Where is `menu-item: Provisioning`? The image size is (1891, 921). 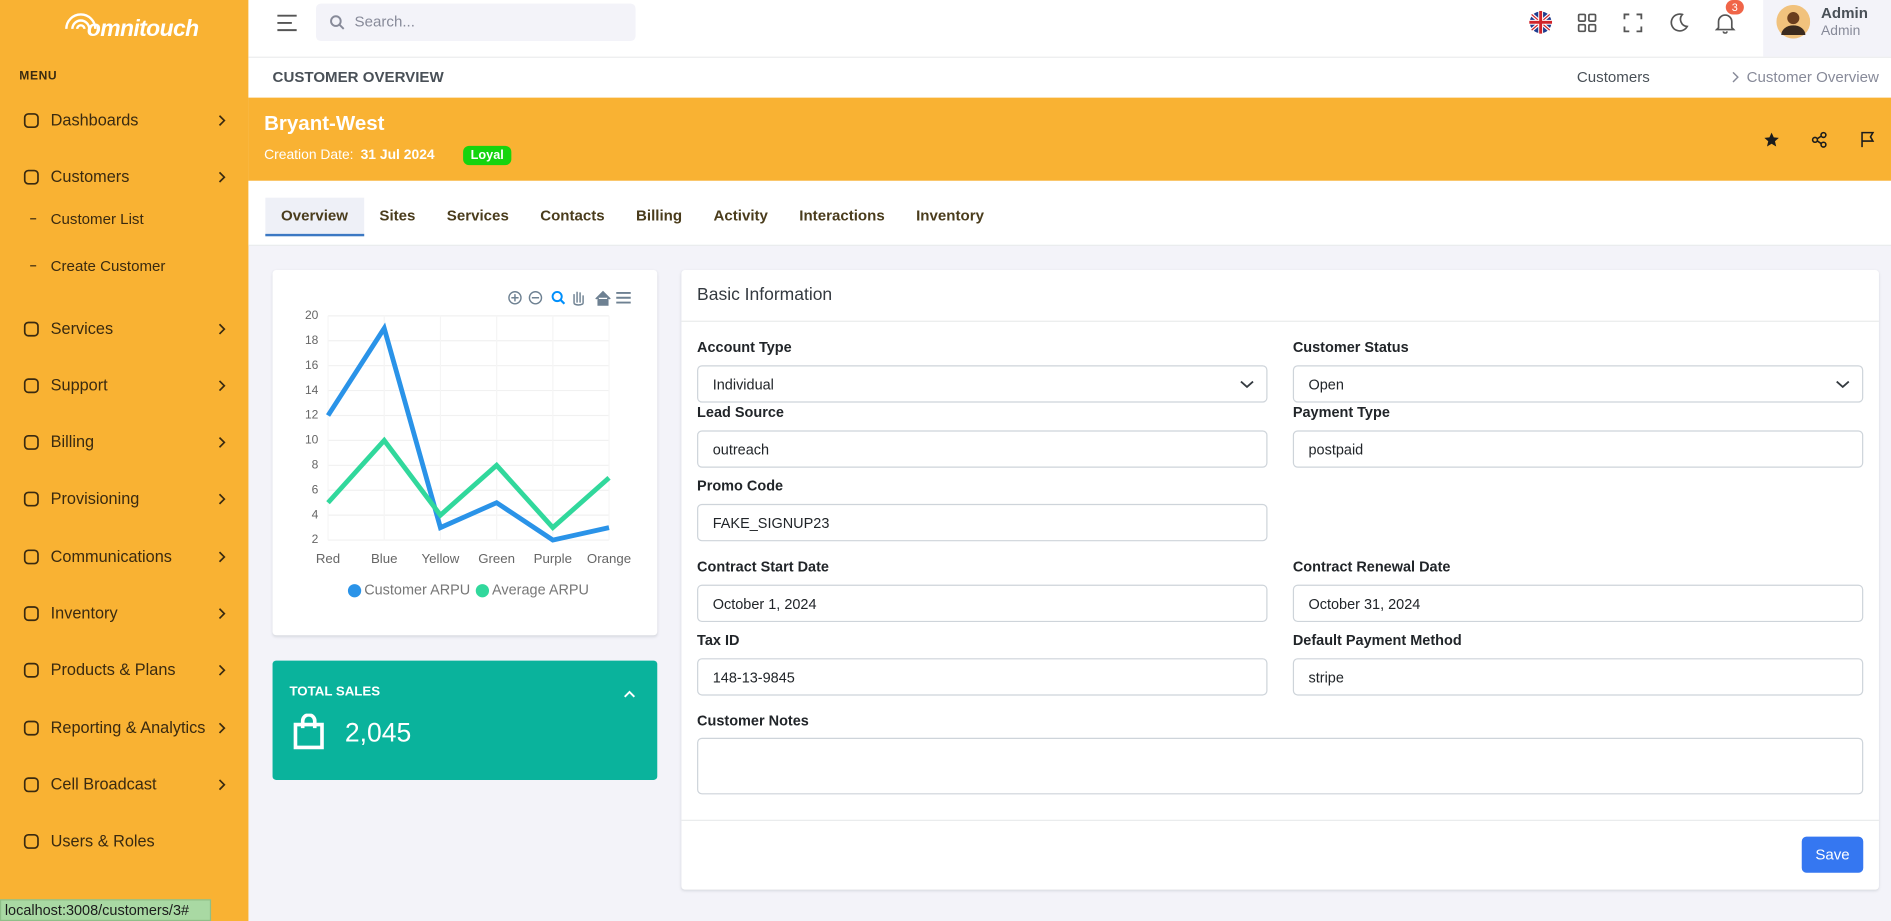
menu-item: Provisioning is located at coordinates (124, 499).